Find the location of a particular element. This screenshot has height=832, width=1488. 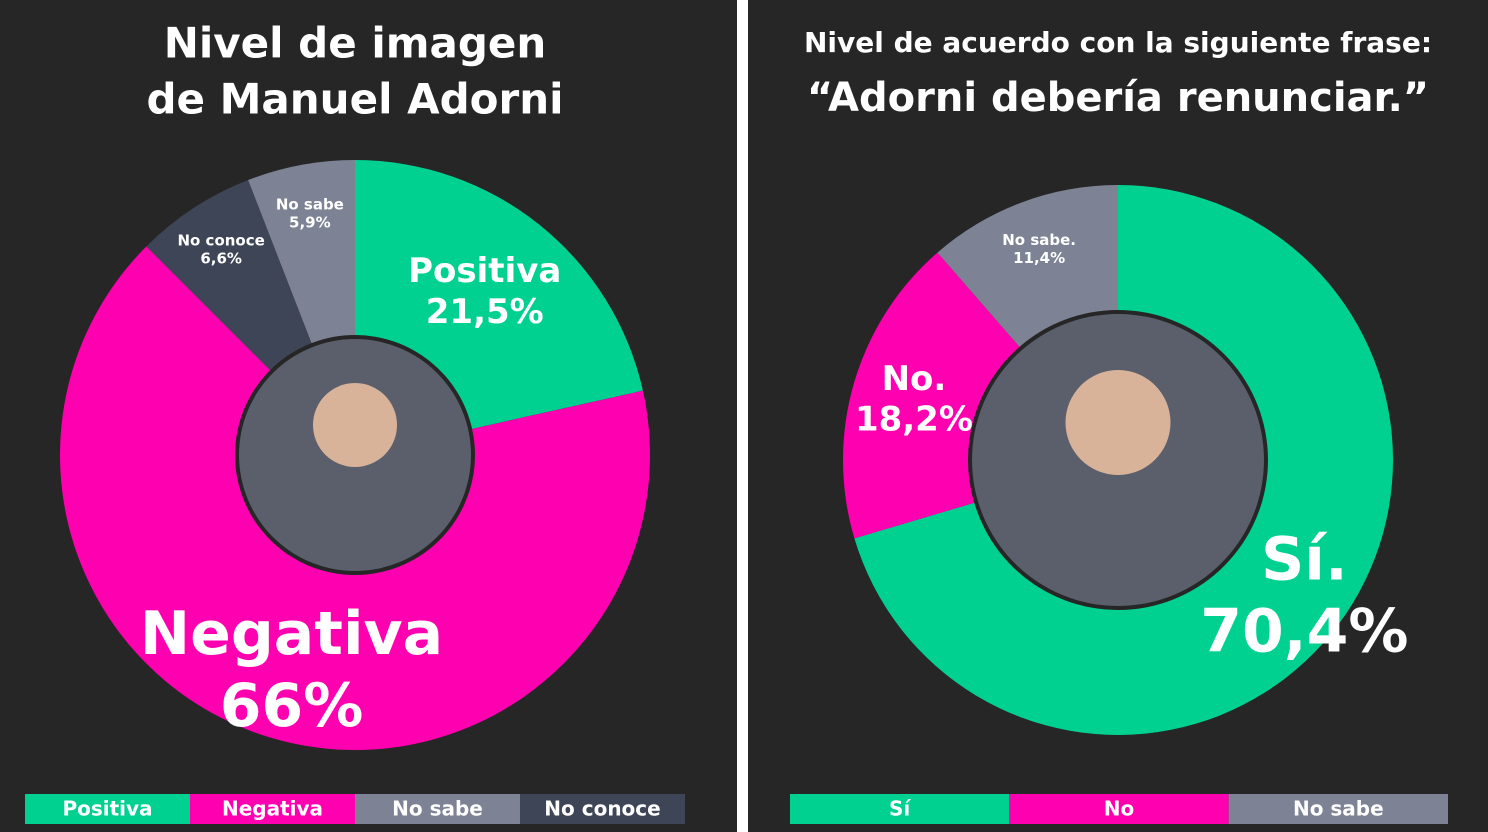

slice-value: 5,9% is located at coordinates (310, 223).